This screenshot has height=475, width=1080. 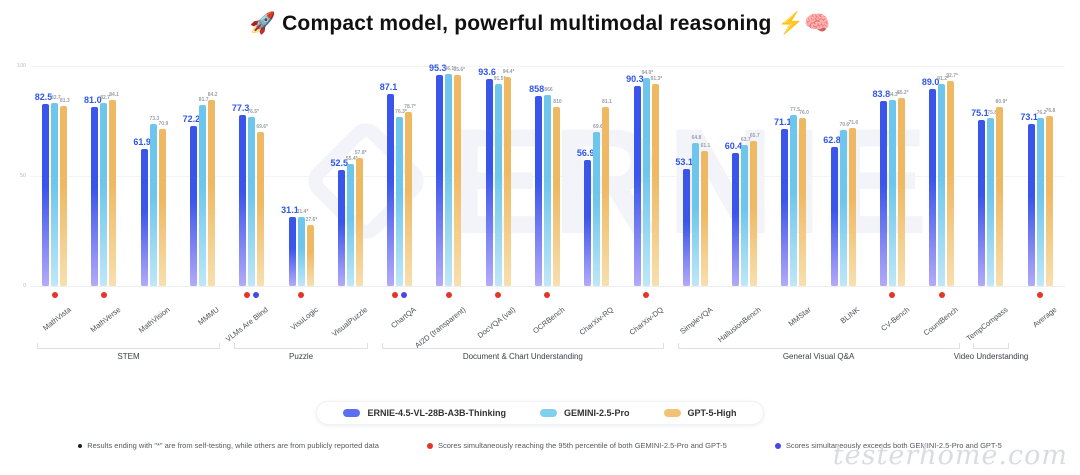 I want to click on bar-wrap: 61.9, so click(x=142, y=211).